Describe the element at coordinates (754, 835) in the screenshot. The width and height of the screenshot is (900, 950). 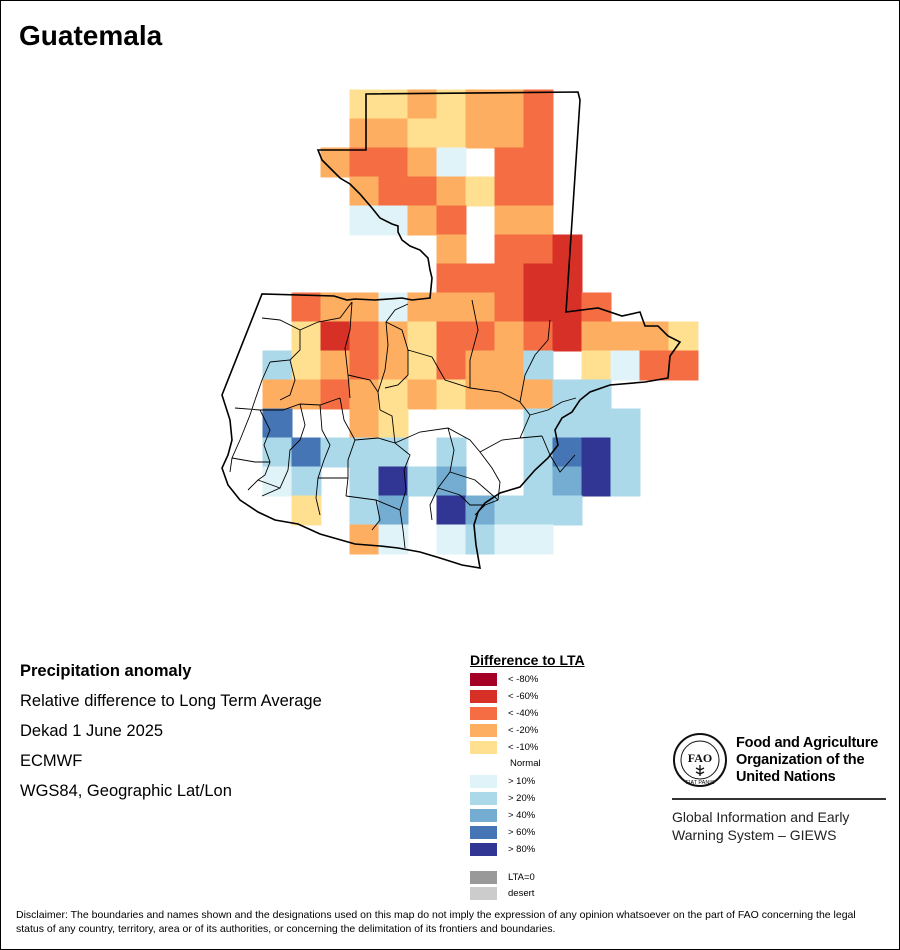
I see `giews-line-2: Warning System – GIEWS` at that location.